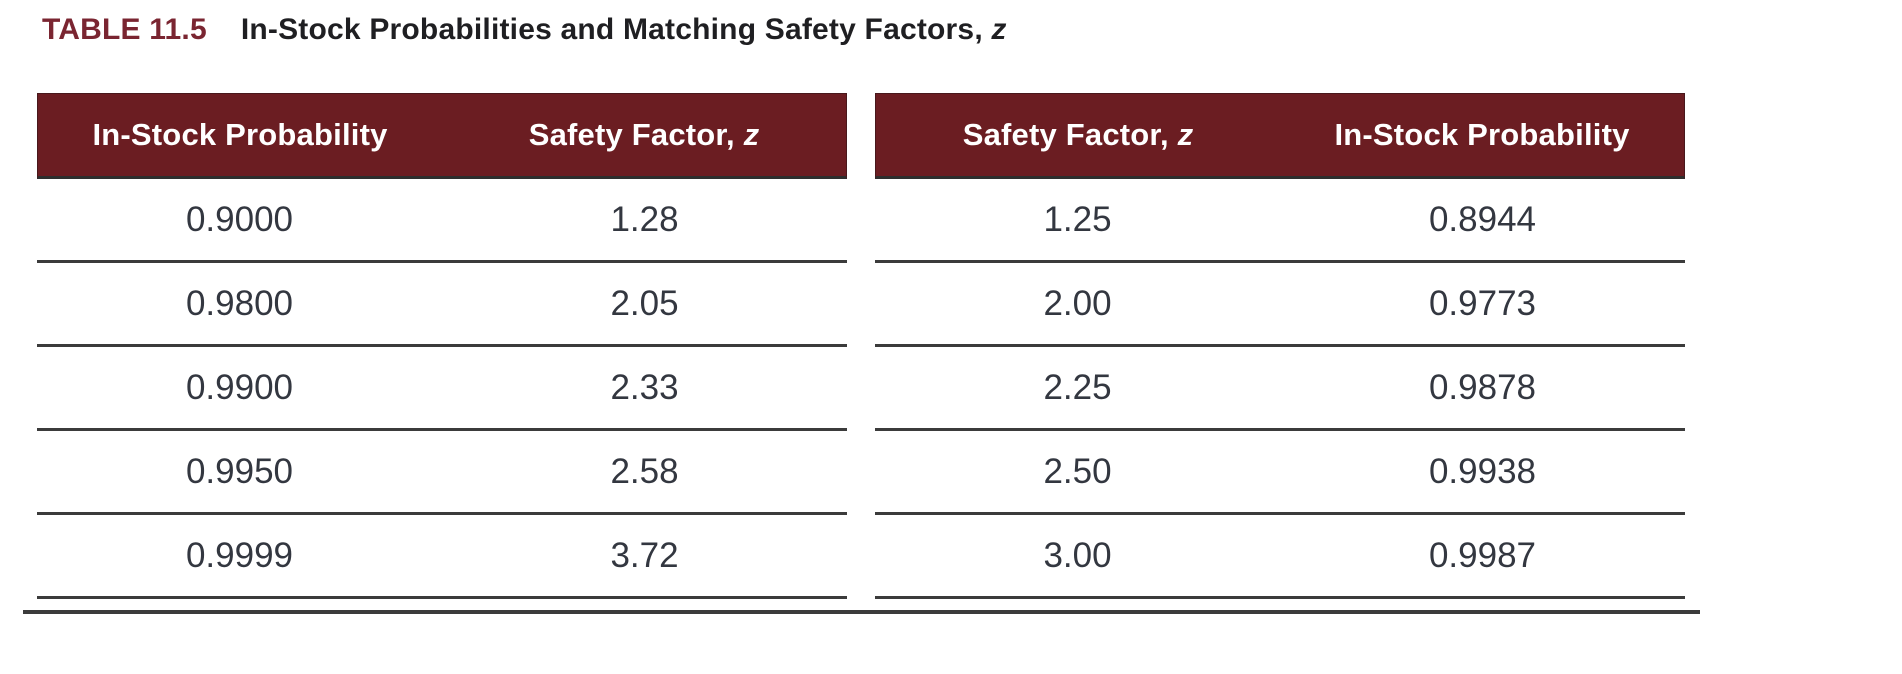 The width and height of the screenshot is (1902, 674). Describe the element at coordinates (1077, 387) in the screenshot. I see `table-cell: 2.25` at that location.